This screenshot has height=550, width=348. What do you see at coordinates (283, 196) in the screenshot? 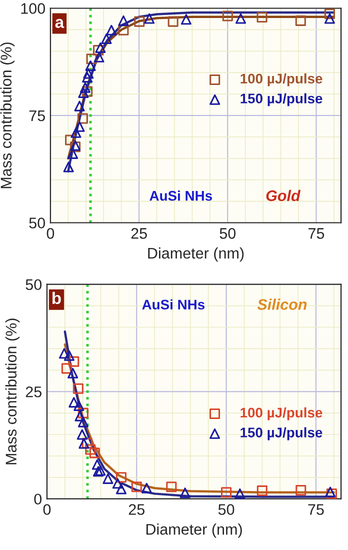
I see `annotation: Gold` at bounding box center [283, 196].